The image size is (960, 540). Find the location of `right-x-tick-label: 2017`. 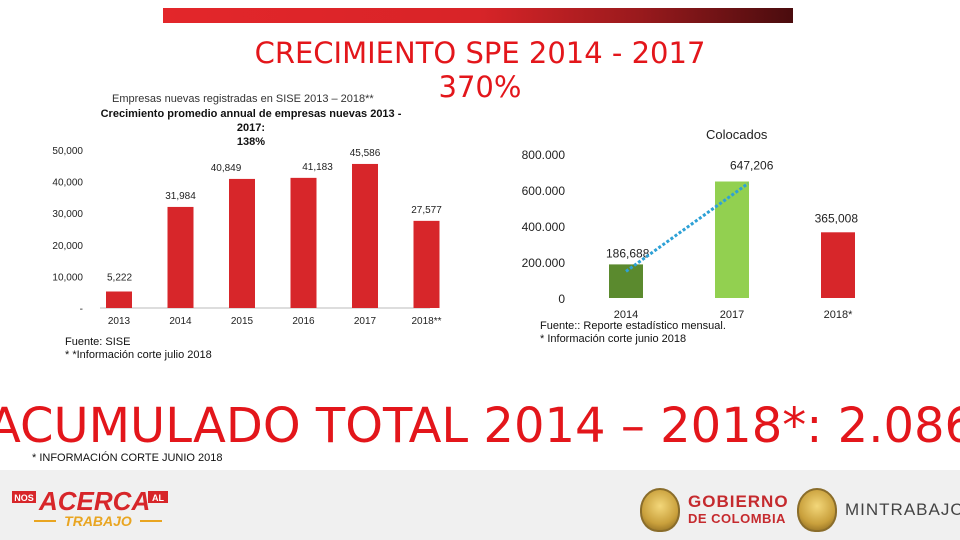

right-x-tick-label: 2017 is located at coordinates (732, 315).